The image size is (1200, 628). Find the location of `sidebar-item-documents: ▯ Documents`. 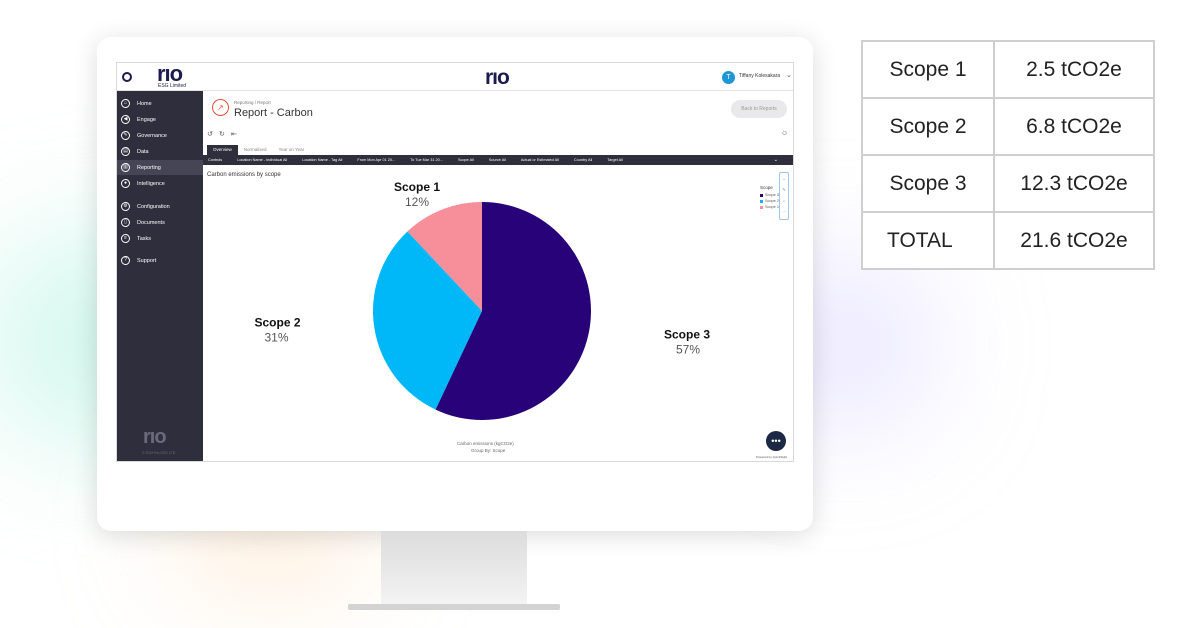

sidebar-item-documents: ▯ Documents is located at coordinates (160, 222).